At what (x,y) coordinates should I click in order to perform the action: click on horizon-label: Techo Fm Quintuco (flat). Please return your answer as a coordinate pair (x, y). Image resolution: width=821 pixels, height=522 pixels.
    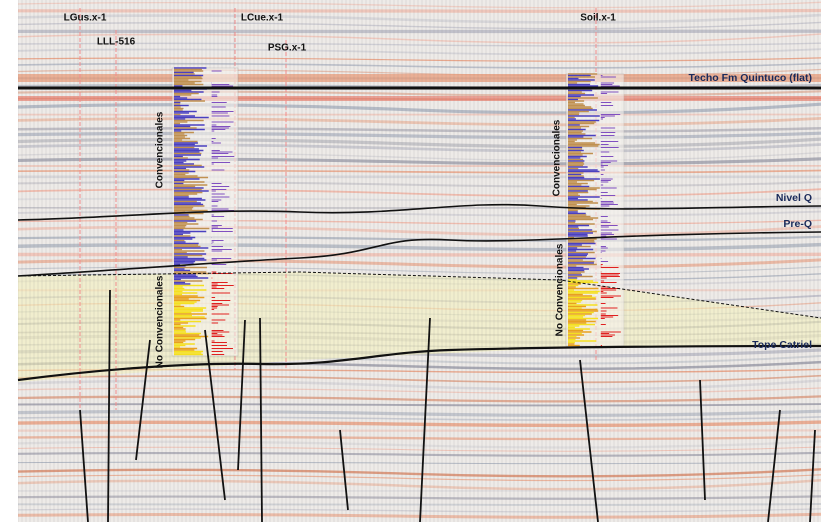
    Looking at the image, I should click on (750, 78).